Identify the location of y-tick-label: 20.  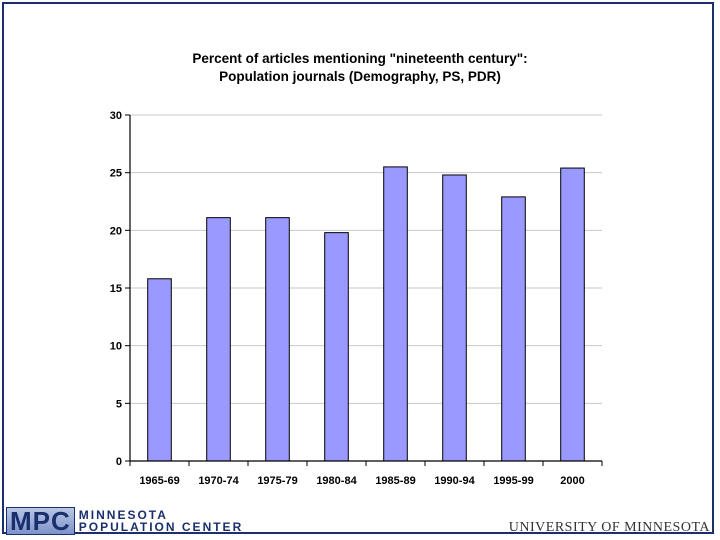
(116, 231).